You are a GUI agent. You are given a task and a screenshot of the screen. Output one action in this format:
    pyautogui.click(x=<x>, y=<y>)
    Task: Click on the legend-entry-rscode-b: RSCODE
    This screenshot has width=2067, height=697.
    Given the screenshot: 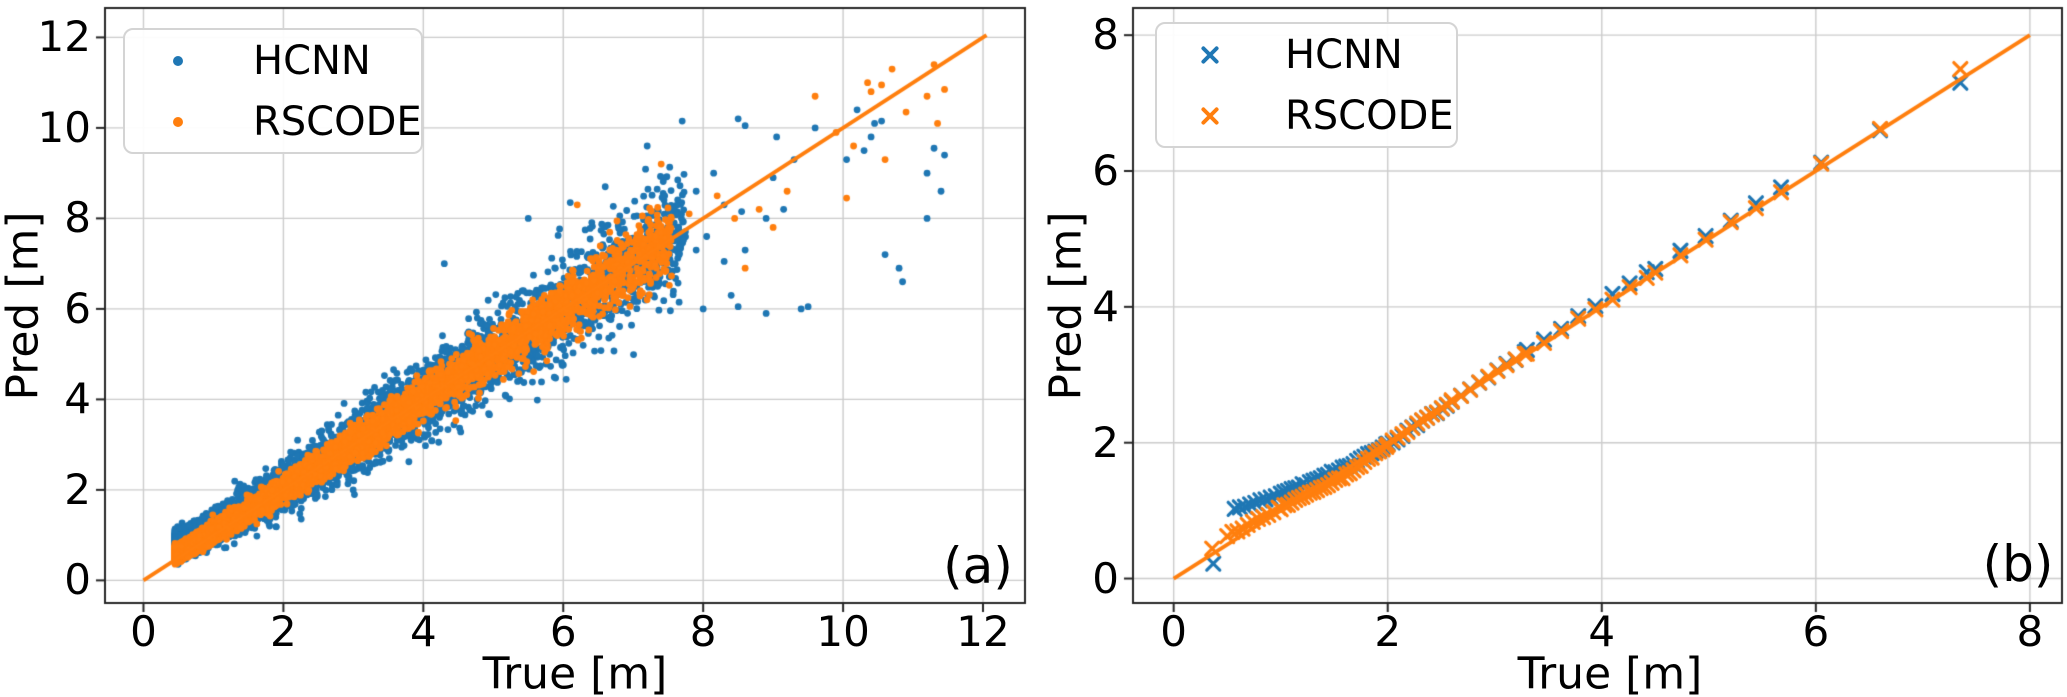 What is the action you would take?
    pyautogui.click(x=1306, y=115)
    